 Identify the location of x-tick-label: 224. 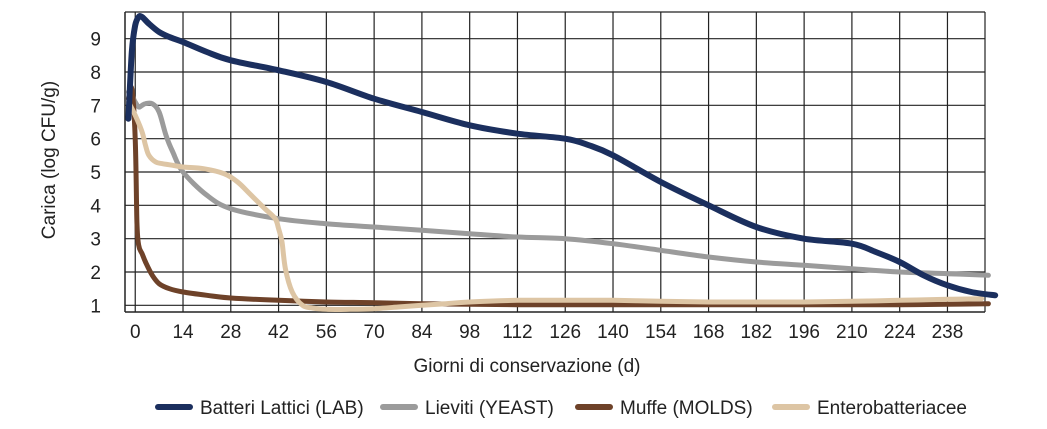
(900, 332).